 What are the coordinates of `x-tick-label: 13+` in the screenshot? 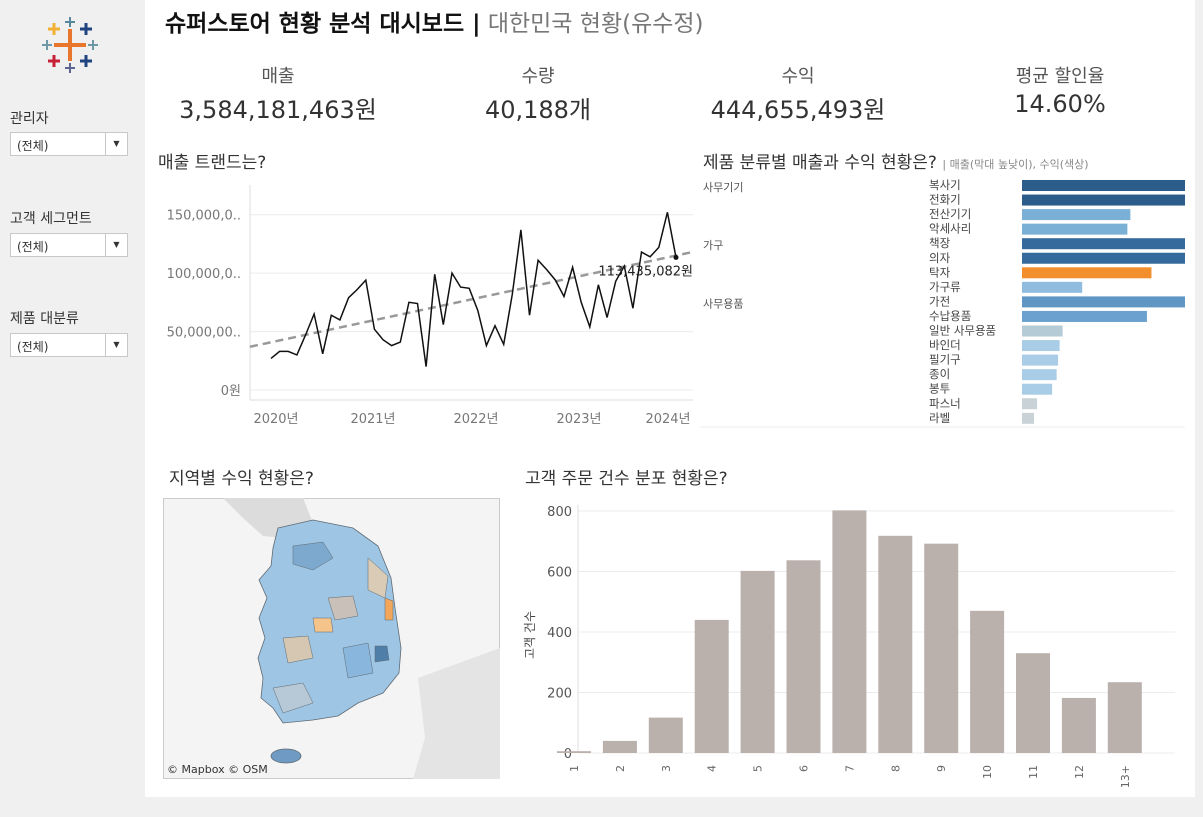 It's located at (1125, 776).